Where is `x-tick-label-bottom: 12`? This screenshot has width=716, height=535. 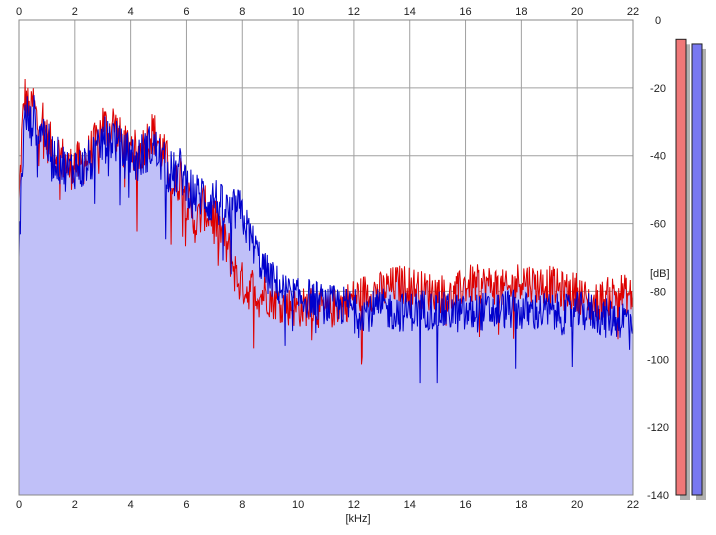 x-tick-label-bottom: 12 is located at coordinates (354, 505).